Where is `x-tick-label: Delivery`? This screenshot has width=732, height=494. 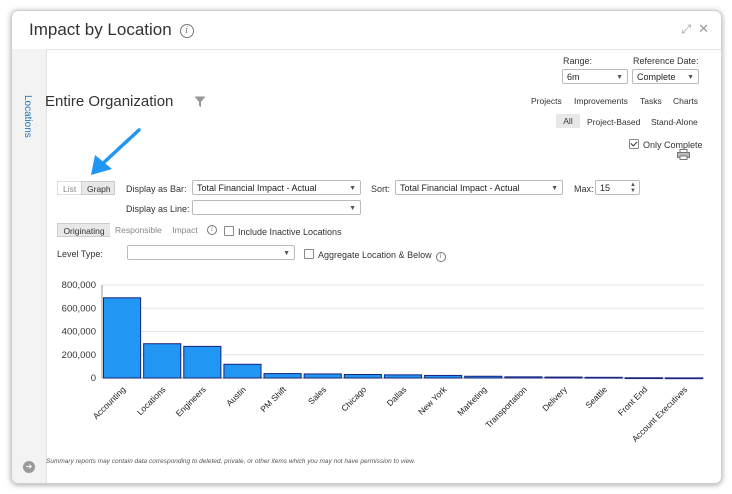
x-tick-label: Delivery is located at coordinates (554, 398).